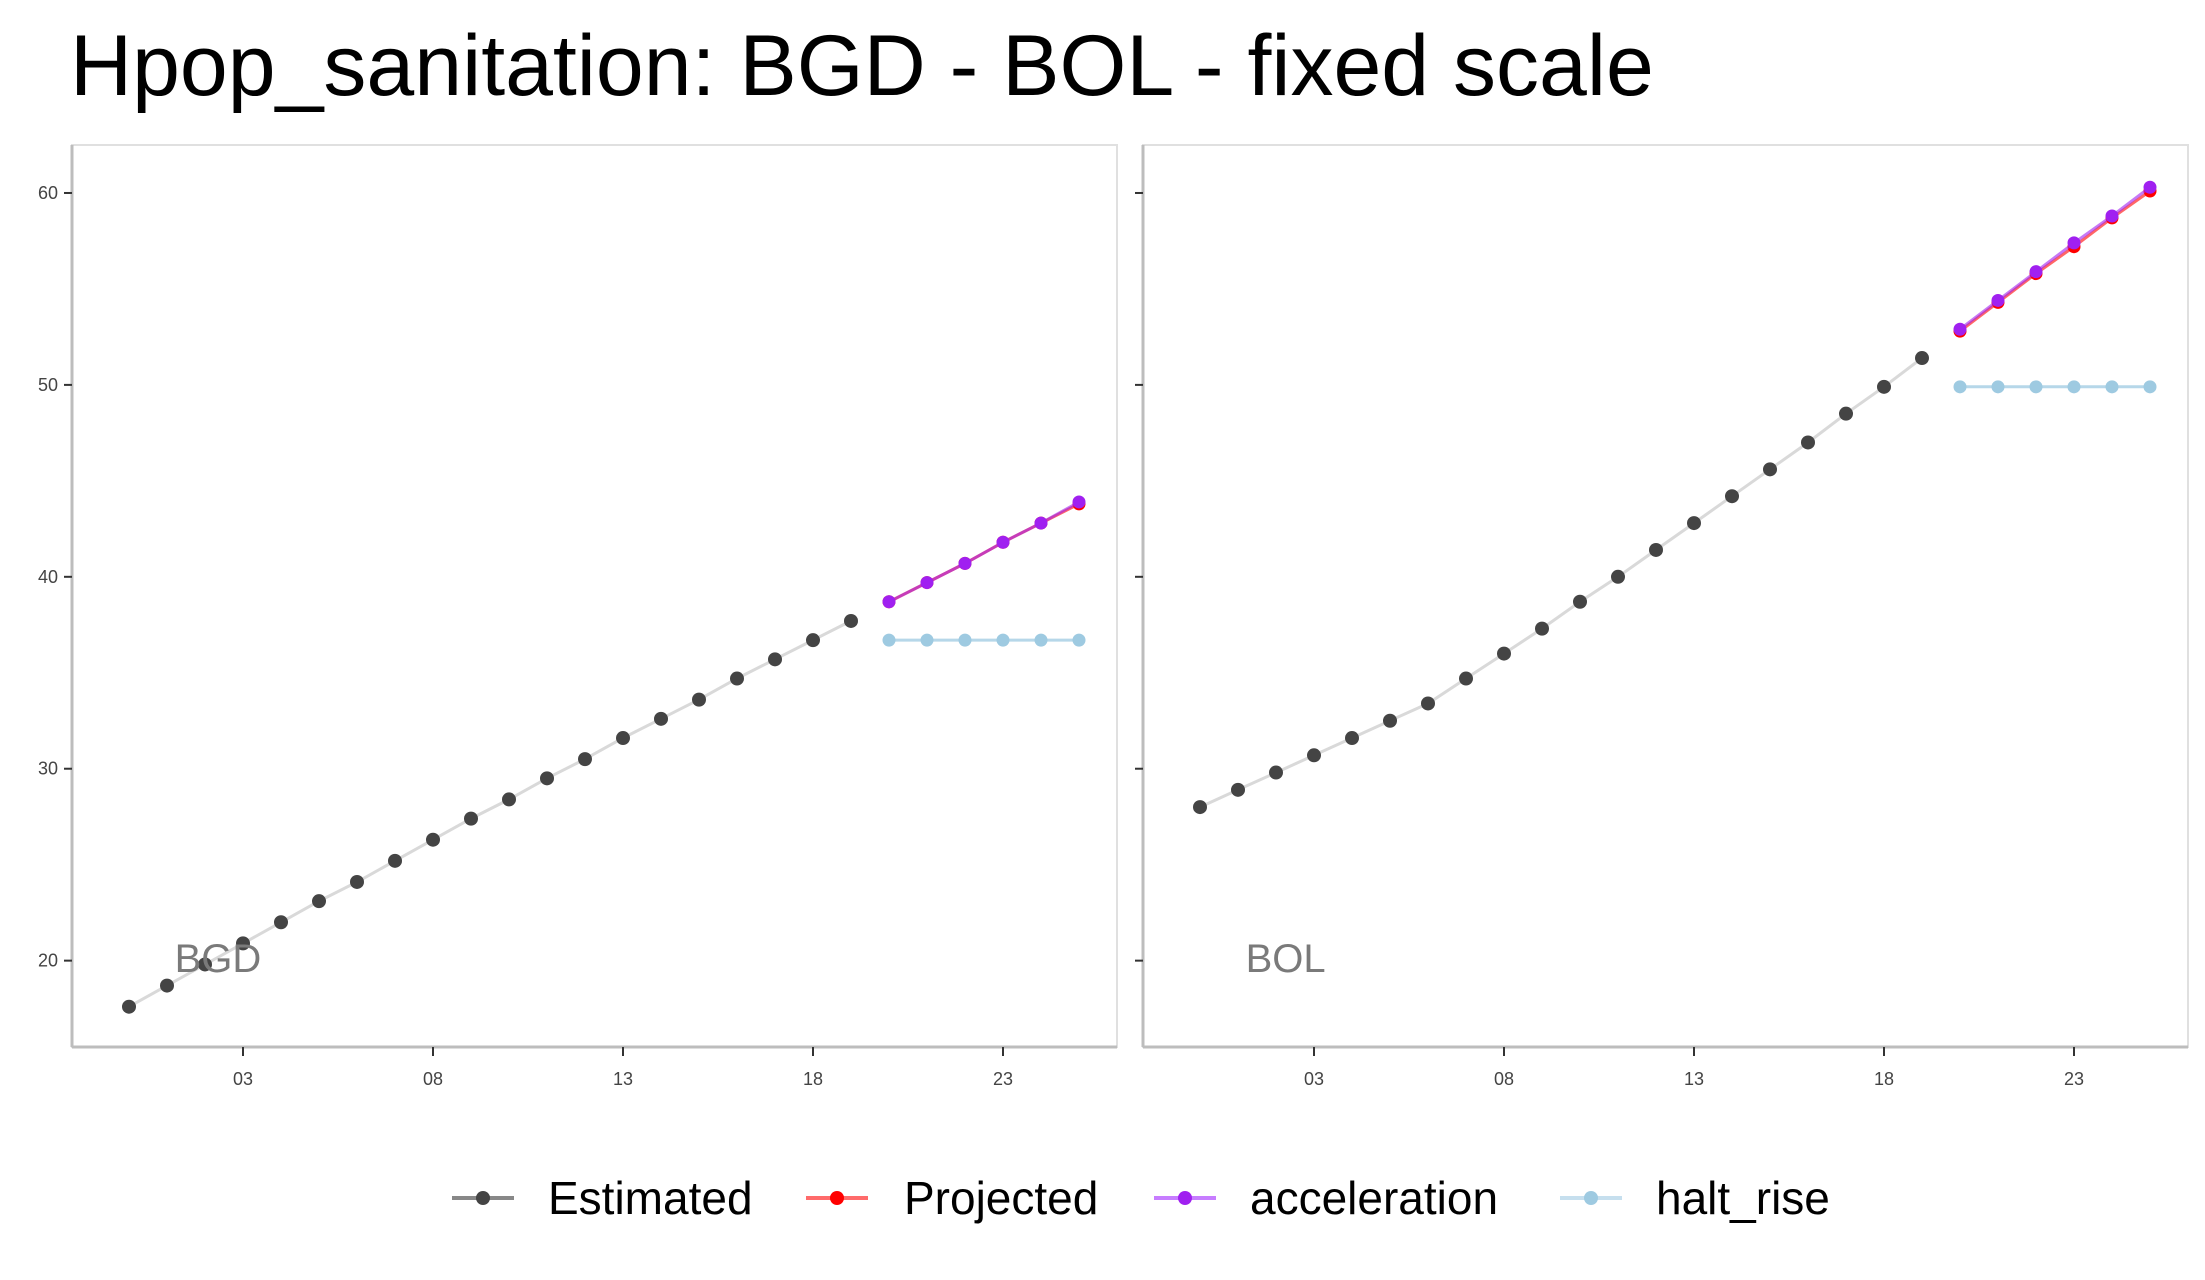 The height and width of the screenshot is (1280, 2205). I want to click on y-tick-label: 60, so click(48, 193).